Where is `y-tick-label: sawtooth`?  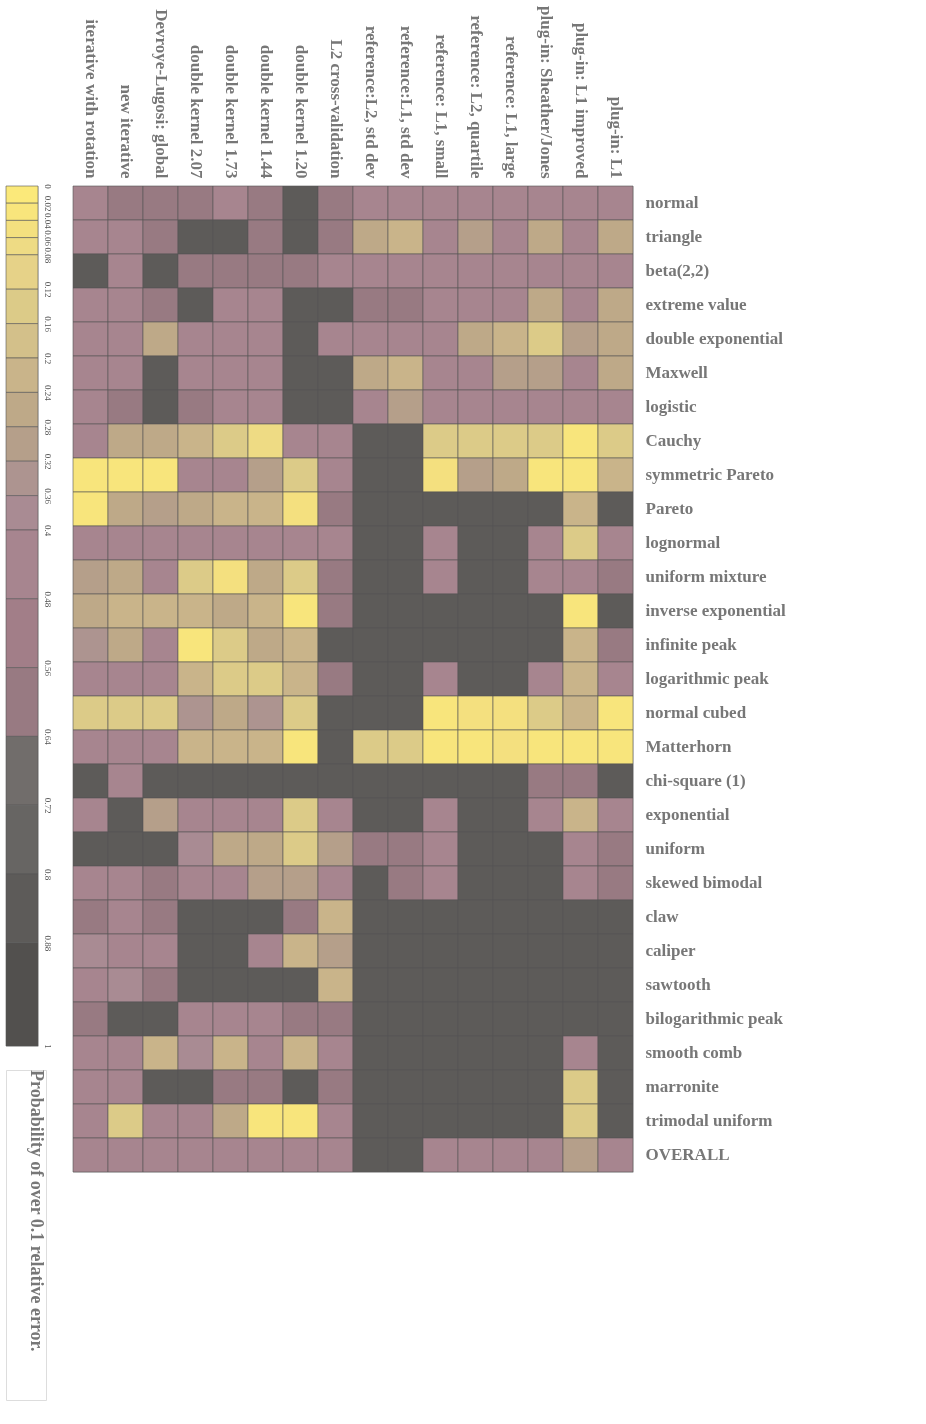 y-tick-label: sawtooth is located at coordinates (678, 984).